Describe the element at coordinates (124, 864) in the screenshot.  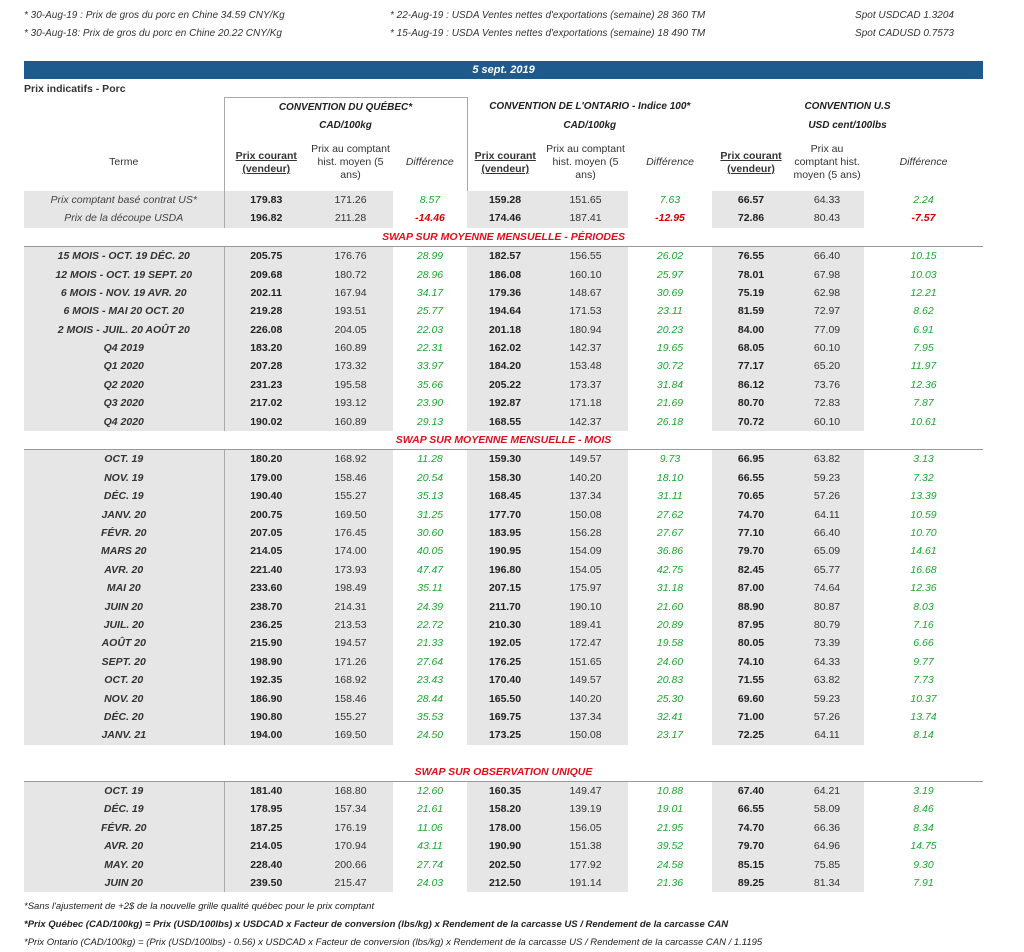
I see `row-label: MAY. 20` at that location.